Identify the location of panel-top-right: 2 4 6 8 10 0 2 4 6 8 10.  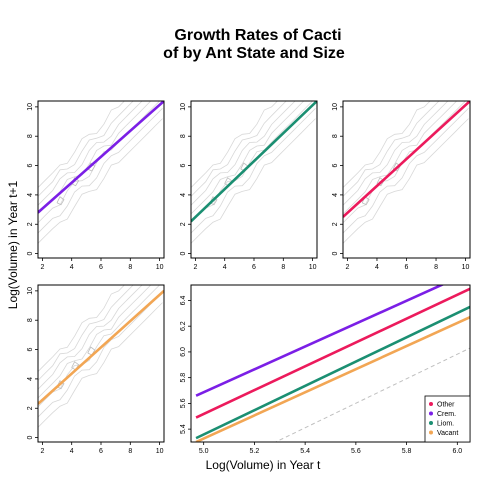
(401, 185).